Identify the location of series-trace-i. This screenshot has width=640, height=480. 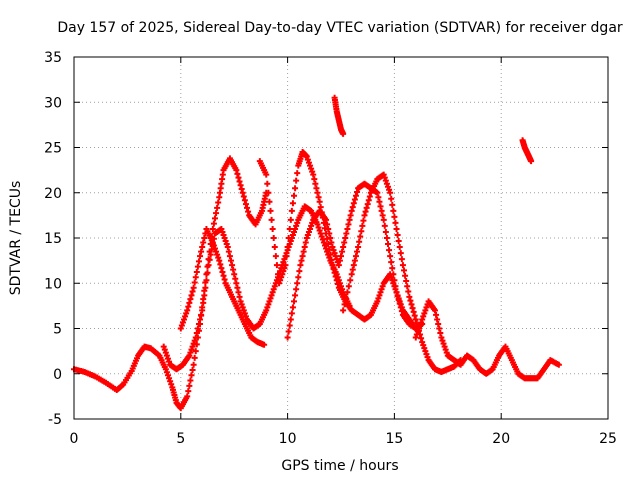
(527, 151).